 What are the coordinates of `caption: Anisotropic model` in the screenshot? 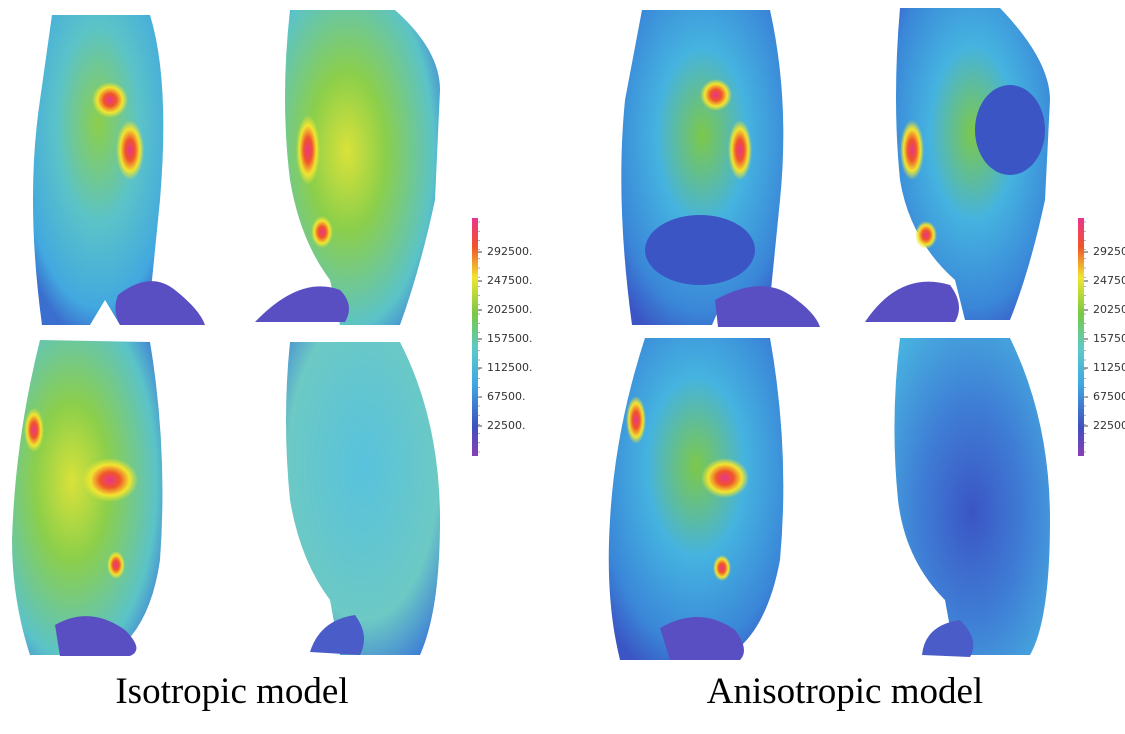 It's located at (845, 691).